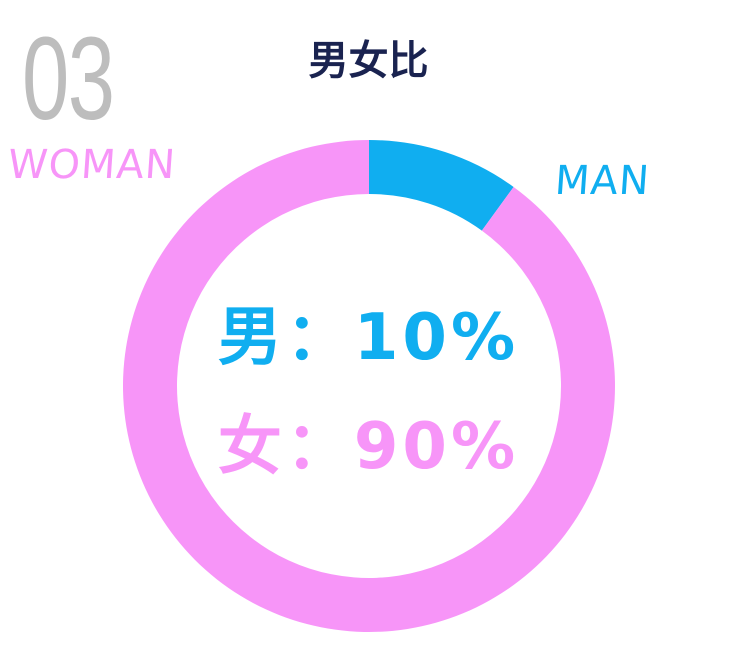 The width and height of the screenshot is (737, 668). What do you see at coordinates (368, 447) in the screenshot?
I see `female-ratio-text: 女：90%` at bounding box center [368, 447].